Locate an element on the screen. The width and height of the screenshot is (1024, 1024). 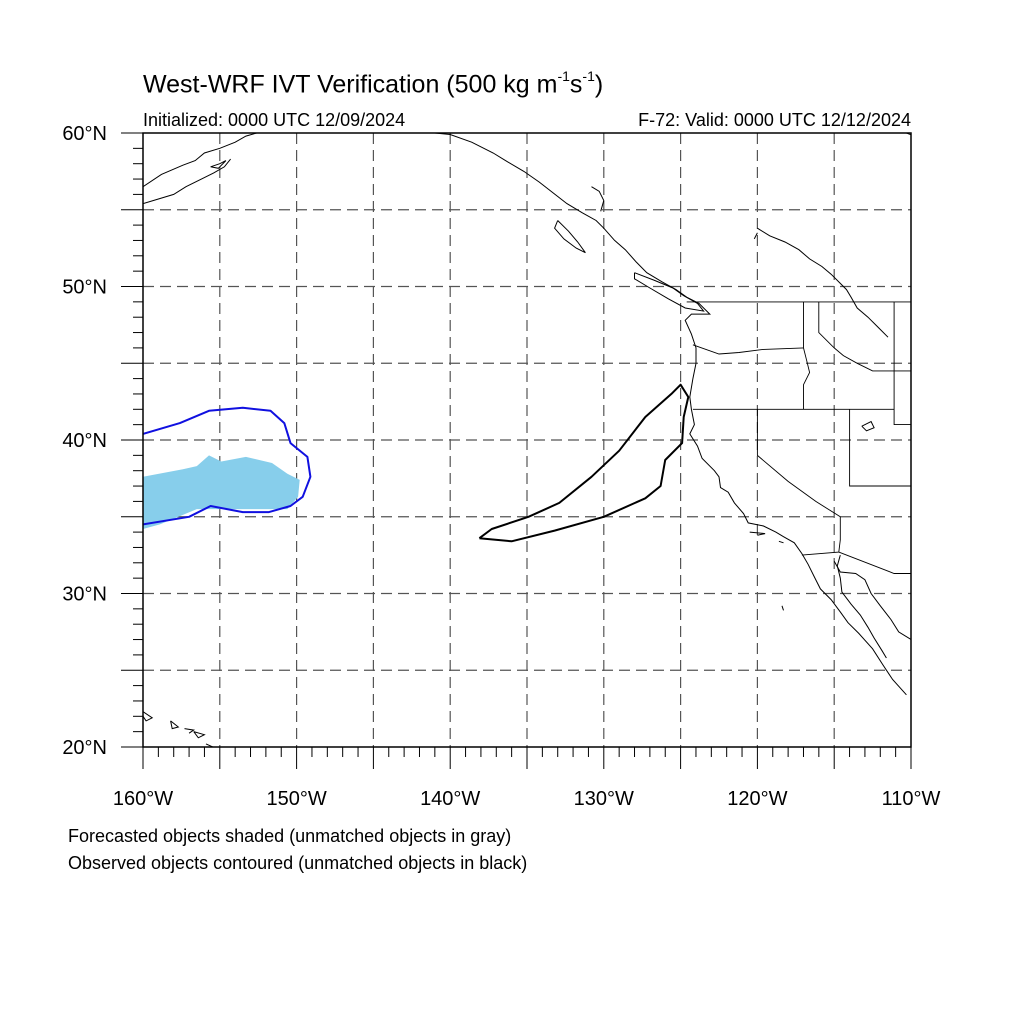
title-text-s: s is located at coordinates (576, 84).